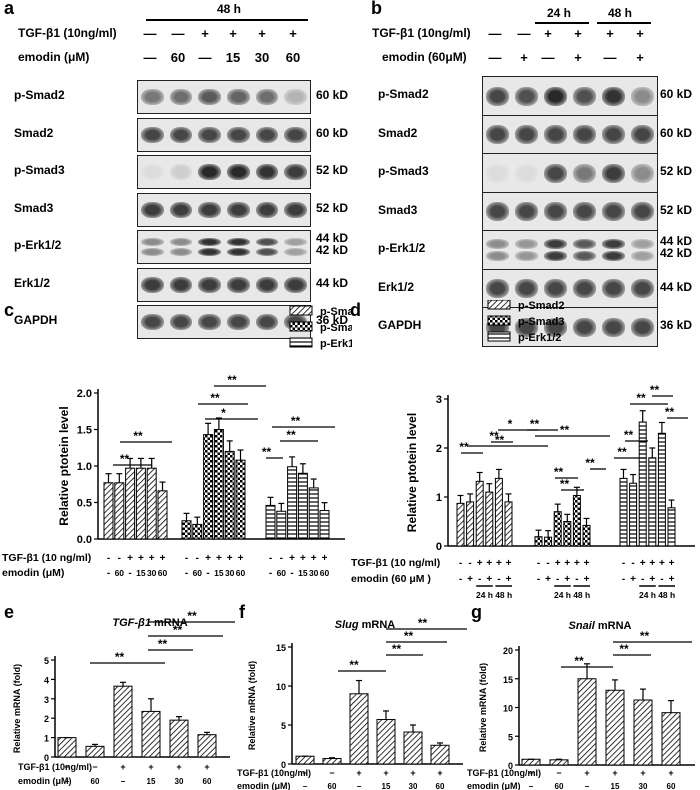 This screenshot has width=700, height=790. Describe the element at coordinates (647, 595) in the screenshot. I see `chart-d-time-label: 24 h` at that location.